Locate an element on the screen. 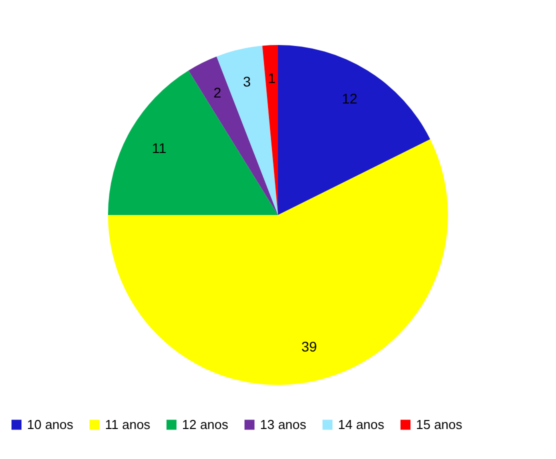  data-label: 3 is located at coordinates (246, 82).